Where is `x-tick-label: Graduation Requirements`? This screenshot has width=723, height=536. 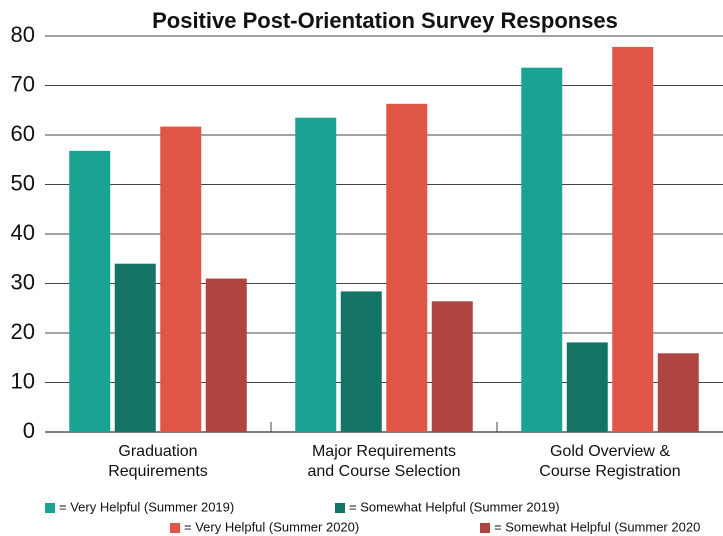
x-tick-label: Graduation Requirements is located at coordinates (158, 461).